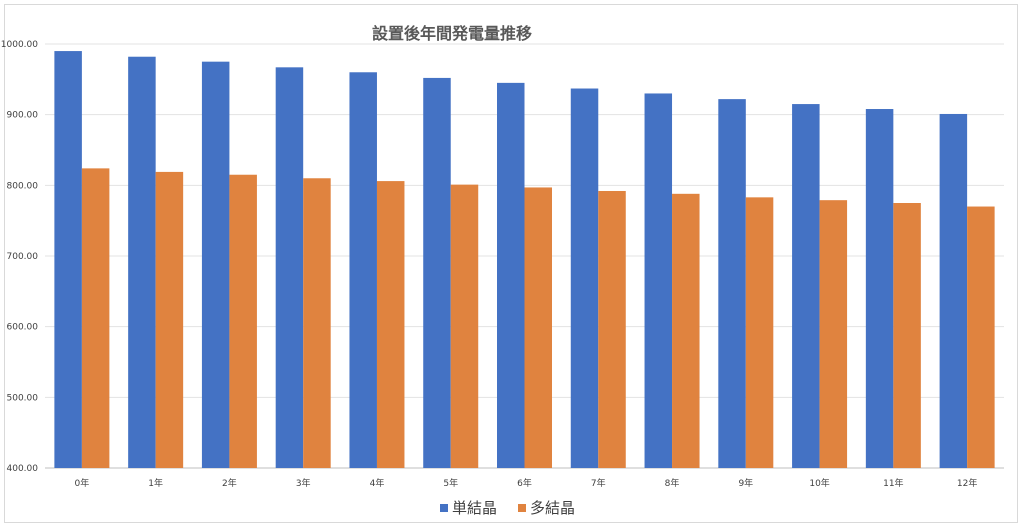  What do you see at coordinates (155, 483) in the screenshot?
I see `x-tick-label: 1年` at bounding box center [155, 483].